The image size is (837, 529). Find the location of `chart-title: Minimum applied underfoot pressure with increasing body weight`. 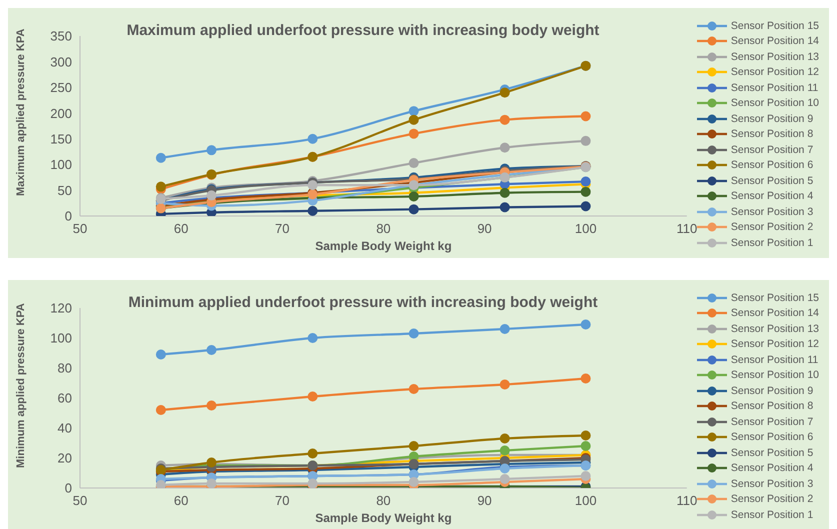

chart-title: Minimum applied underfoot pressure with increasing body weight is located at coordinates (363, 302).